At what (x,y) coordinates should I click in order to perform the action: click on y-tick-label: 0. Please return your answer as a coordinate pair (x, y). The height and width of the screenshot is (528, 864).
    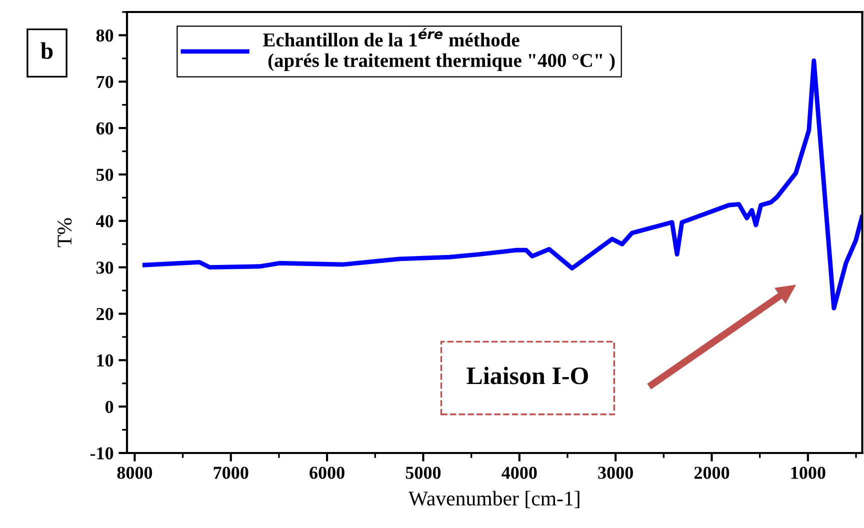
    Looking at the image, I should click on (109, 407).